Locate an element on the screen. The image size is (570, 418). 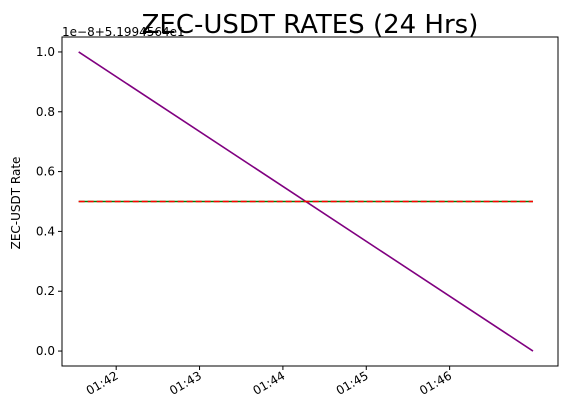
y-tick-label: 0.4 is located at coordinates (45, 231).